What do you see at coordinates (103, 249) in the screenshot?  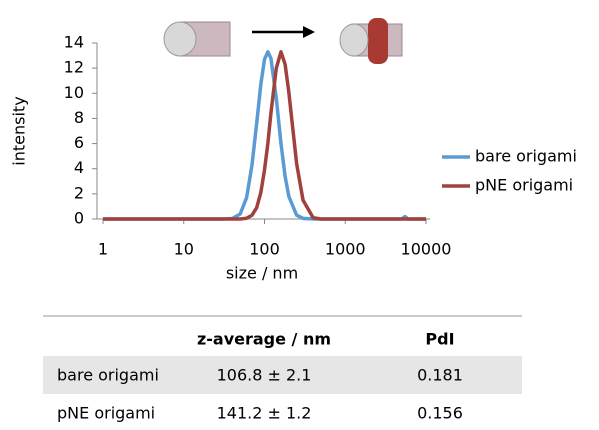 I see `x-tick-label: 1` at bounding box center [103, 249].